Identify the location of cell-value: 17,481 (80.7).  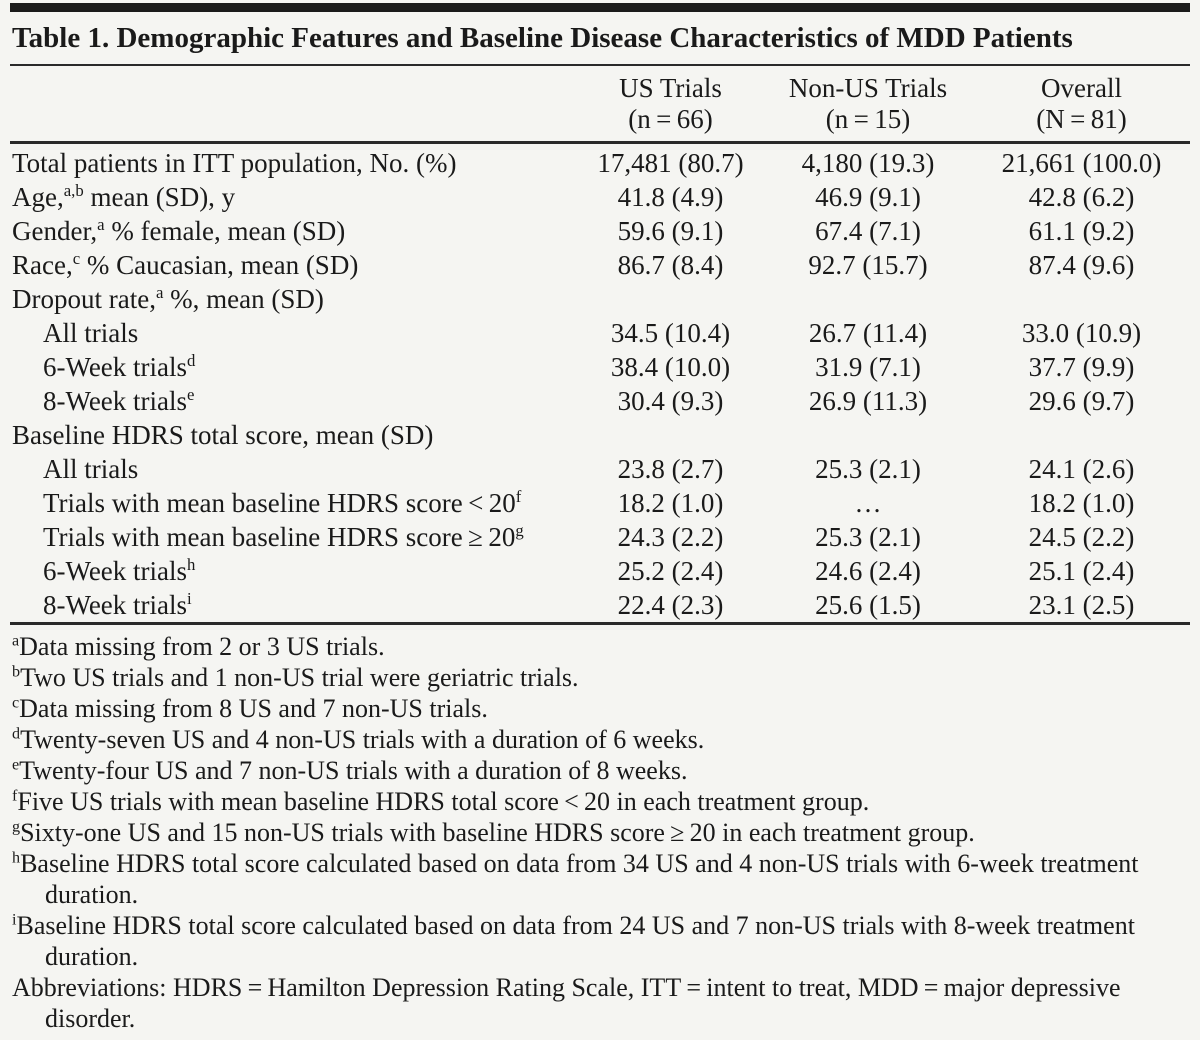
(670, 163).